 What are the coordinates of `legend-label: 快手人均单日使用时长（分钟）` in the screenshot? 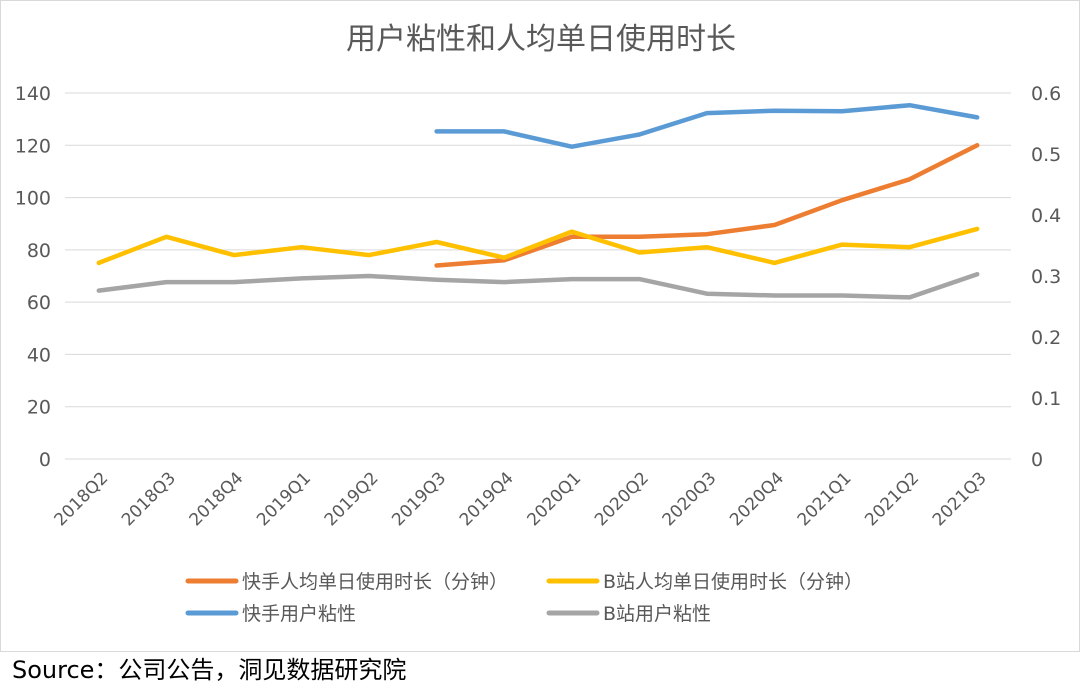 It's located at (375, 582).